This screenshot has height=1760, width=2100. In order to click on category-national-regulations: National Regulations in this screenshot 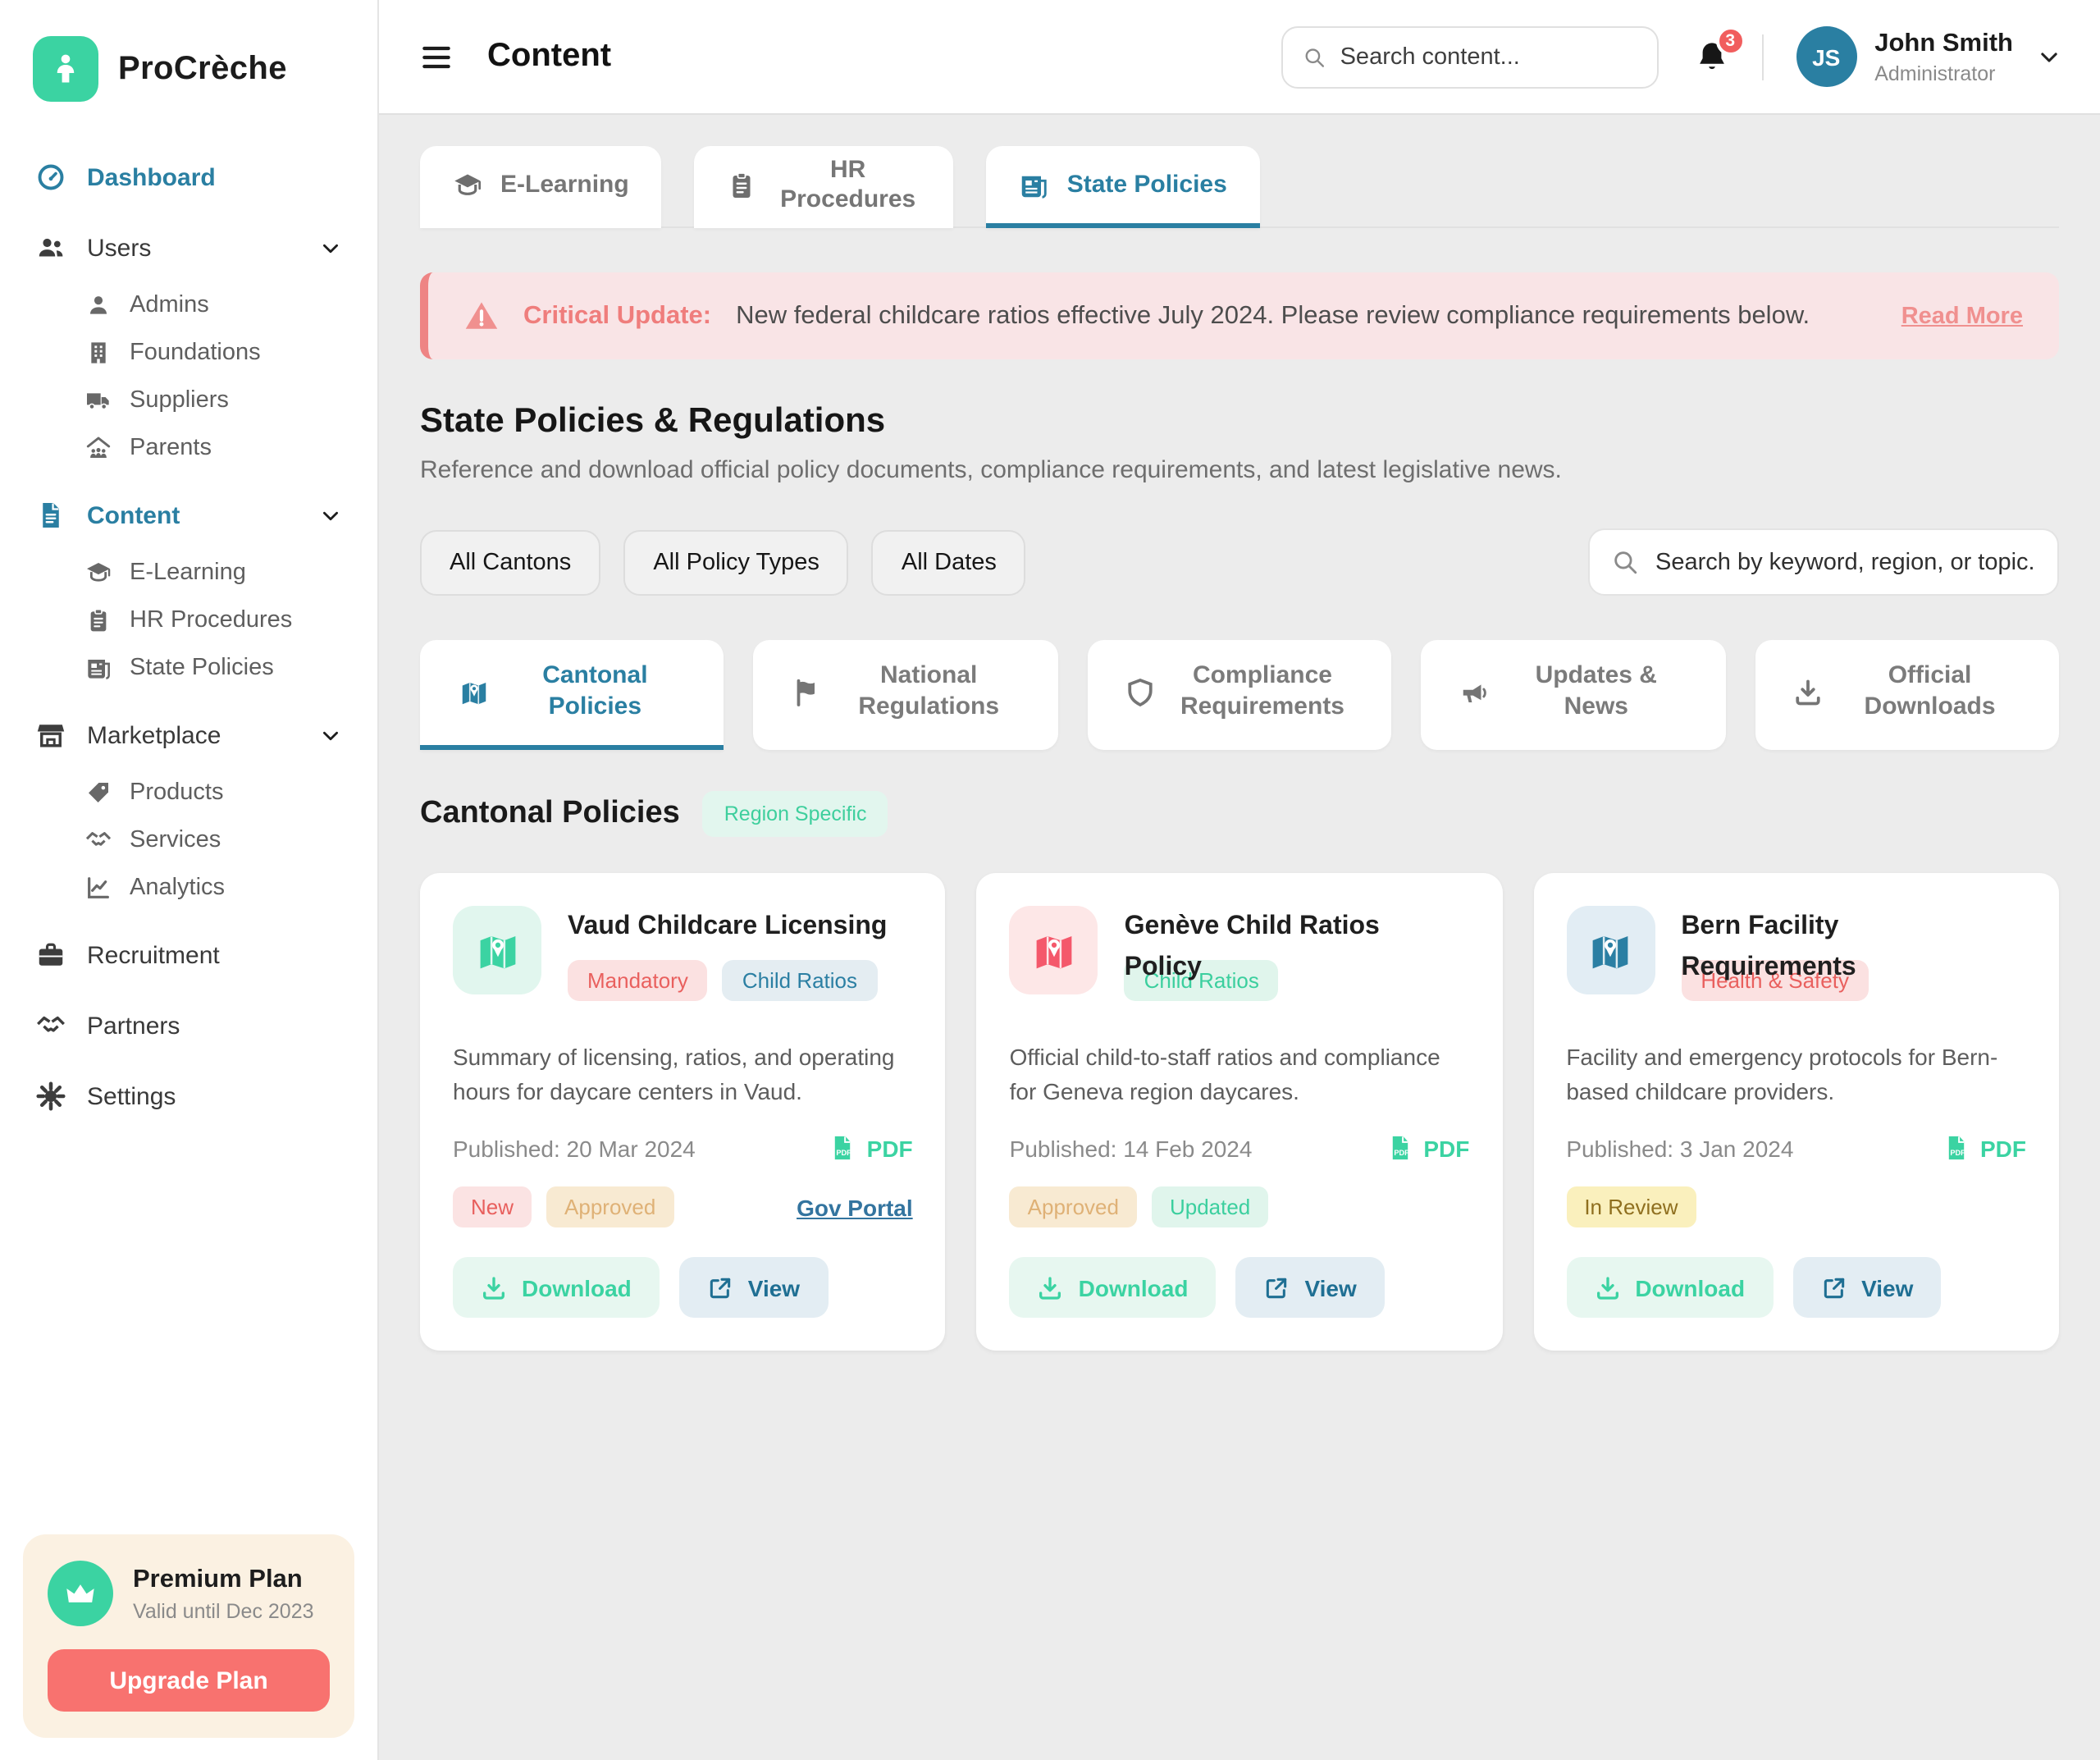, I will do `click(906, 695)`.